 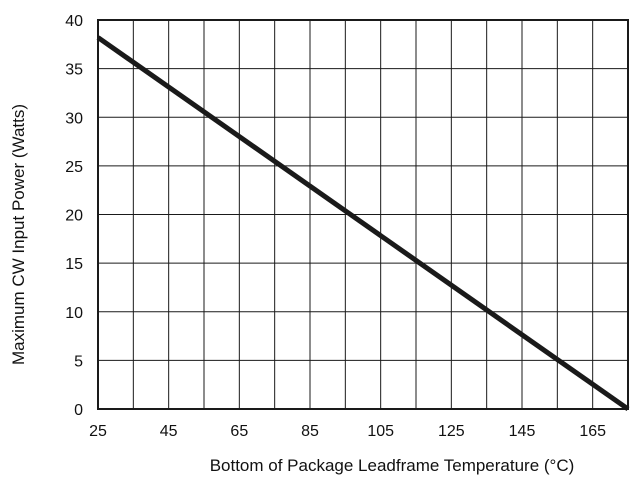 What do you see at coordinates (310, 431) in the screenshot?
I see `x-tick-label: 85` at bounding box center [310, 431].